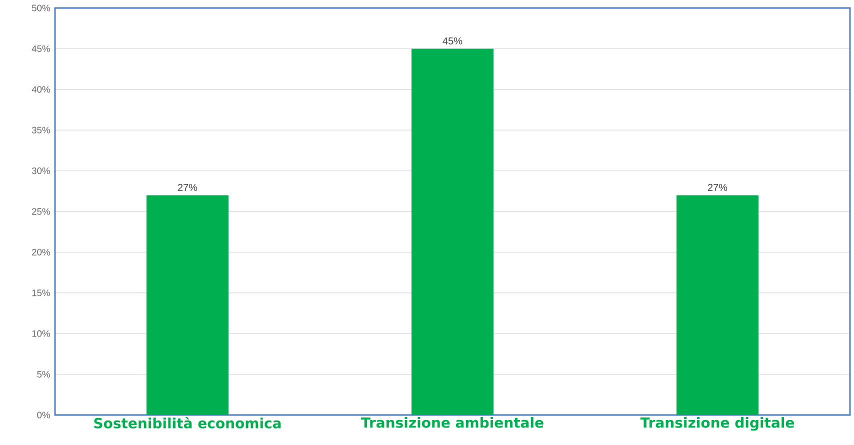  What do you see at coordinates (41, 8) in the screenshot?
I see `y-tick-label: 50%` at bounding box center [41, 8].